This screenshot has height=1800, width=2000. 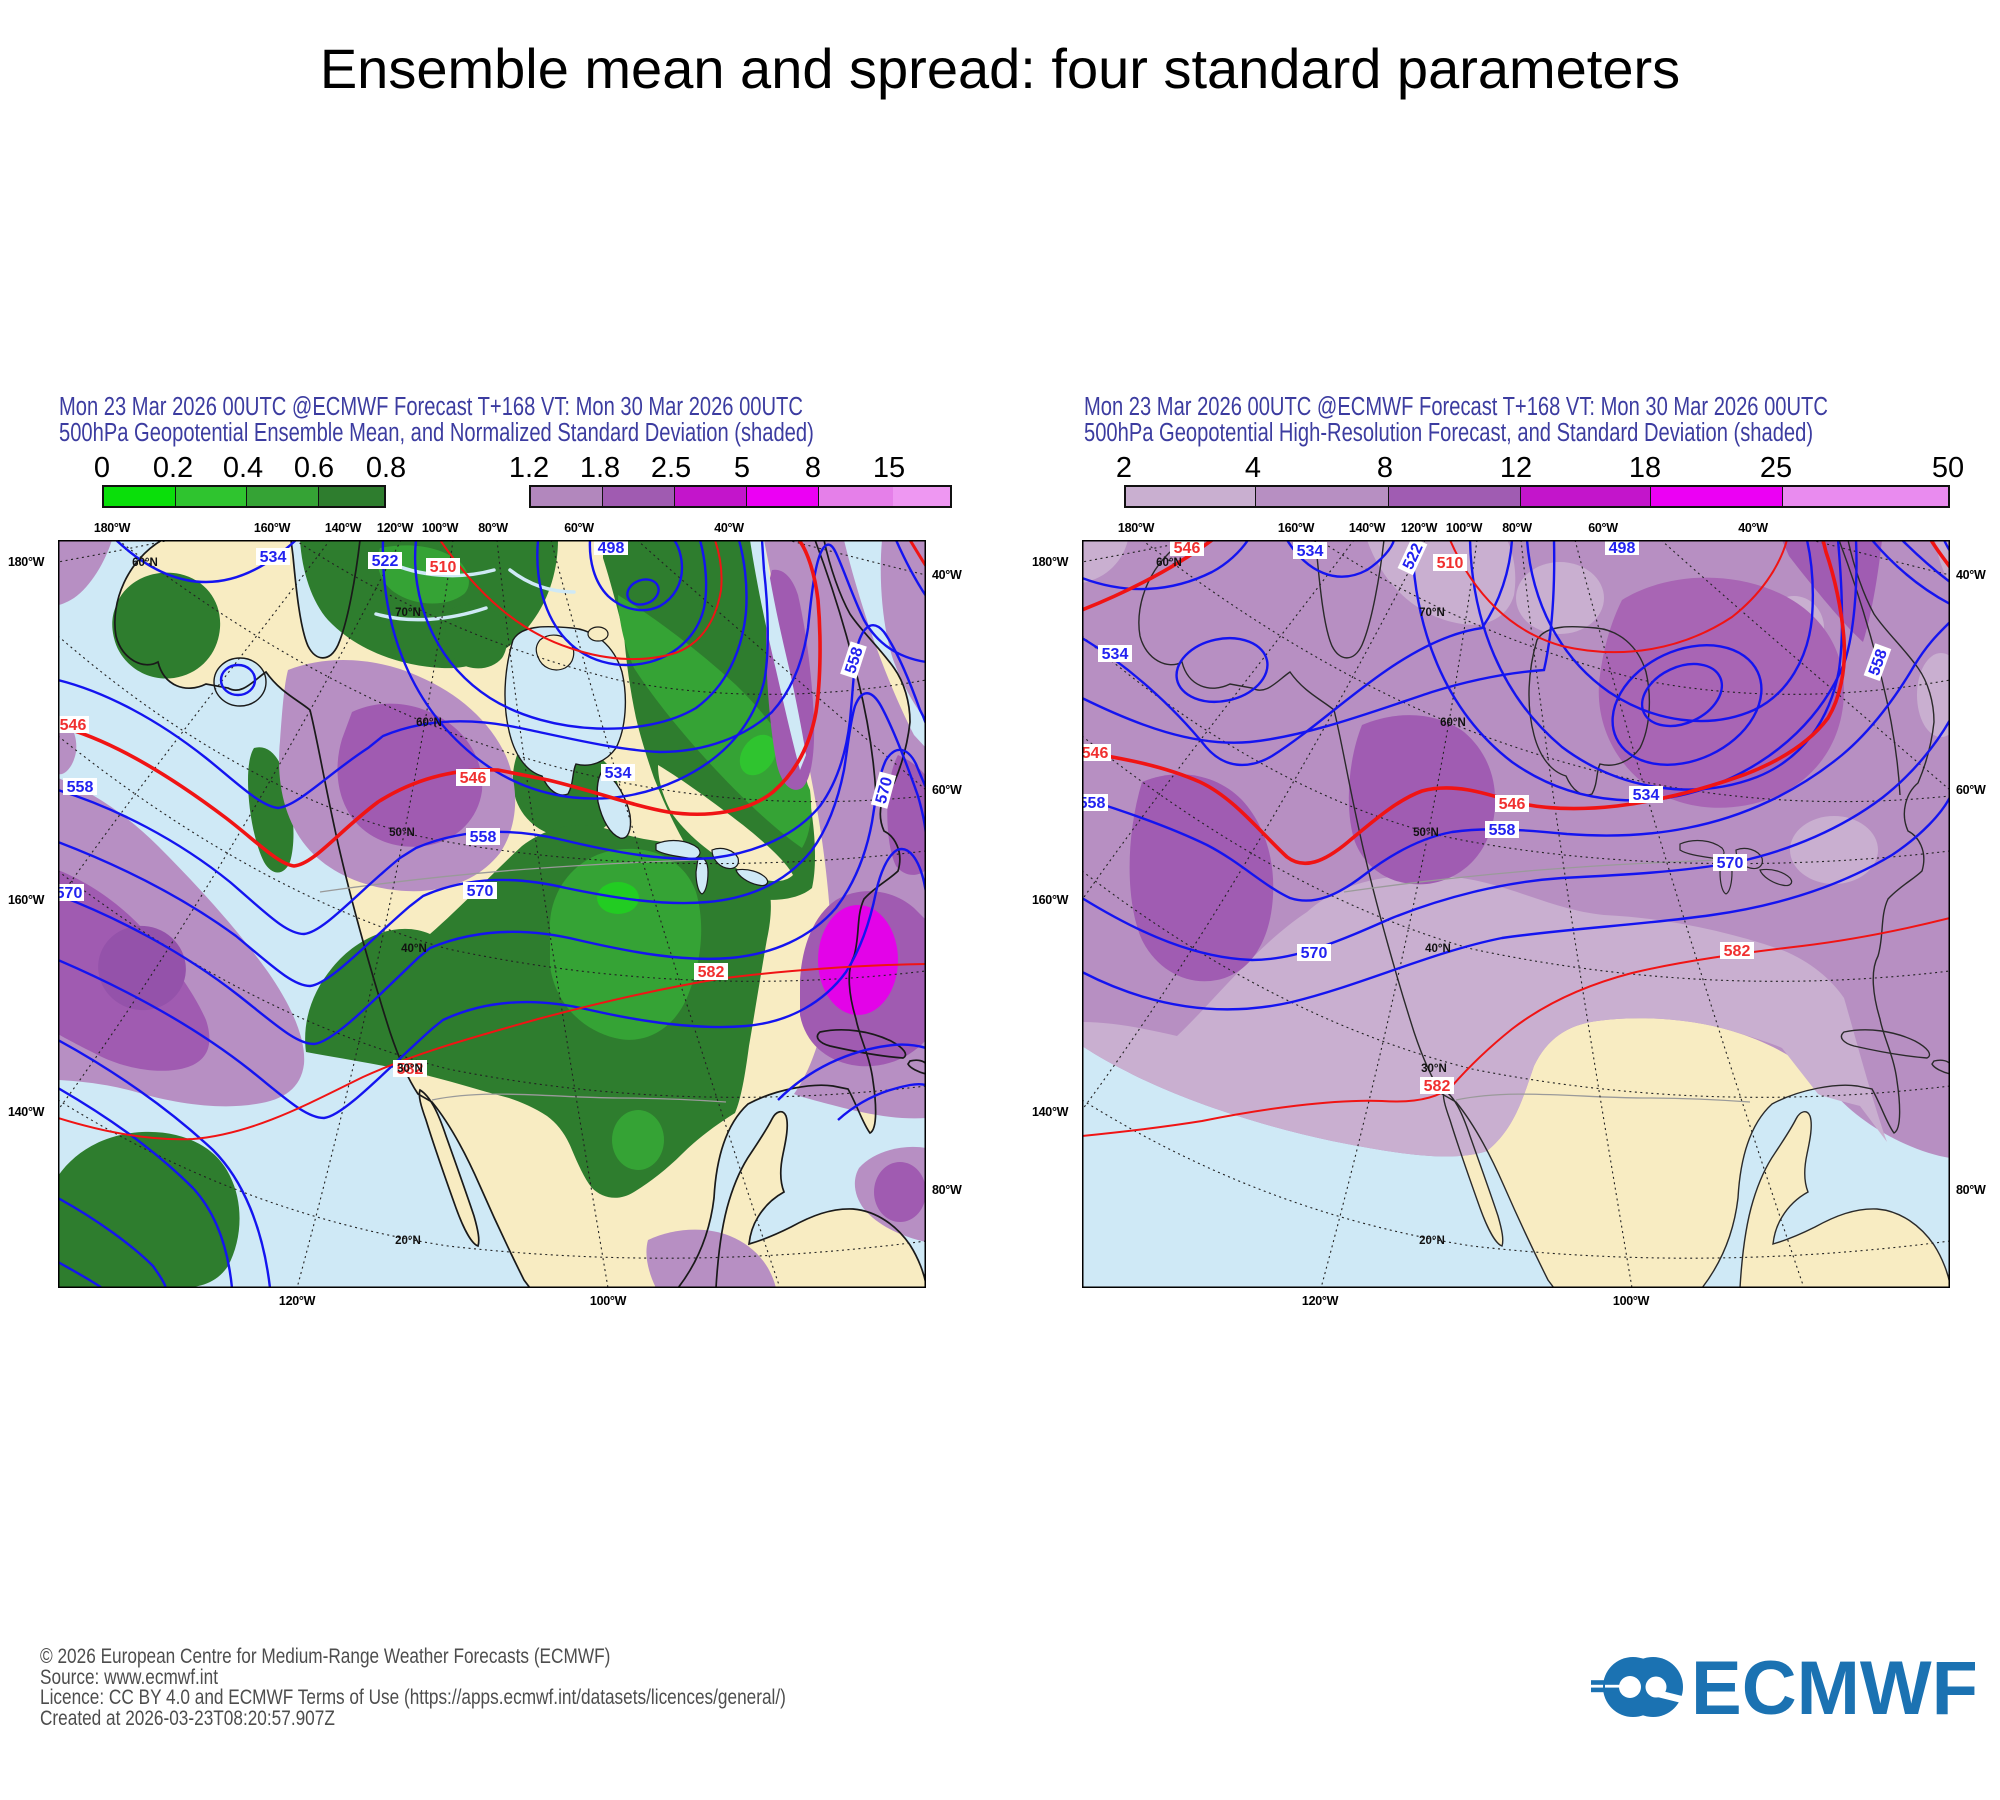 What do you see at coordinates (1833, 1688) in the screenshot?
I see `svg-text: ECMWF` at bounding box center [1833, 1688].